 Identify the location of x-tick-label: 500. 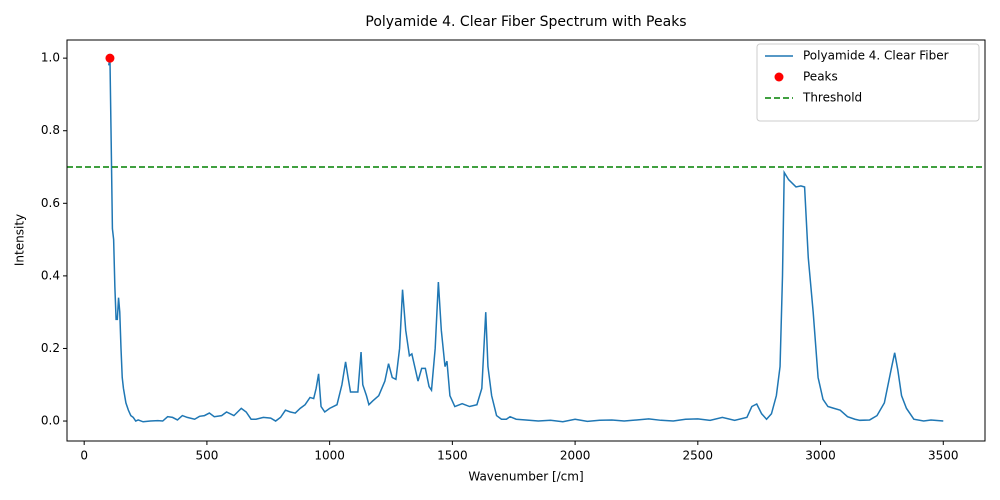
(206, 456).